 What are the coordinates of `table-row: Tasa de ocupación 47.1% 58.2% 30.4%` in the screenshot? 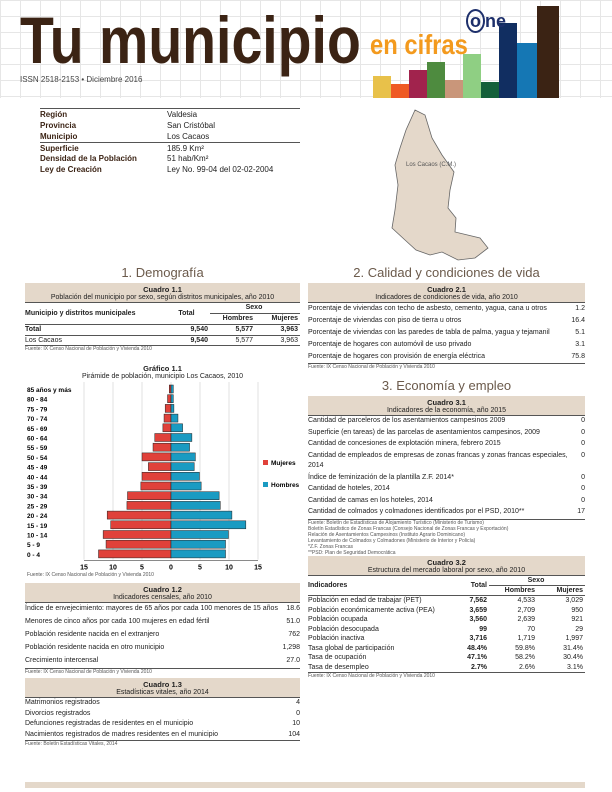 It's located at (446, 658).